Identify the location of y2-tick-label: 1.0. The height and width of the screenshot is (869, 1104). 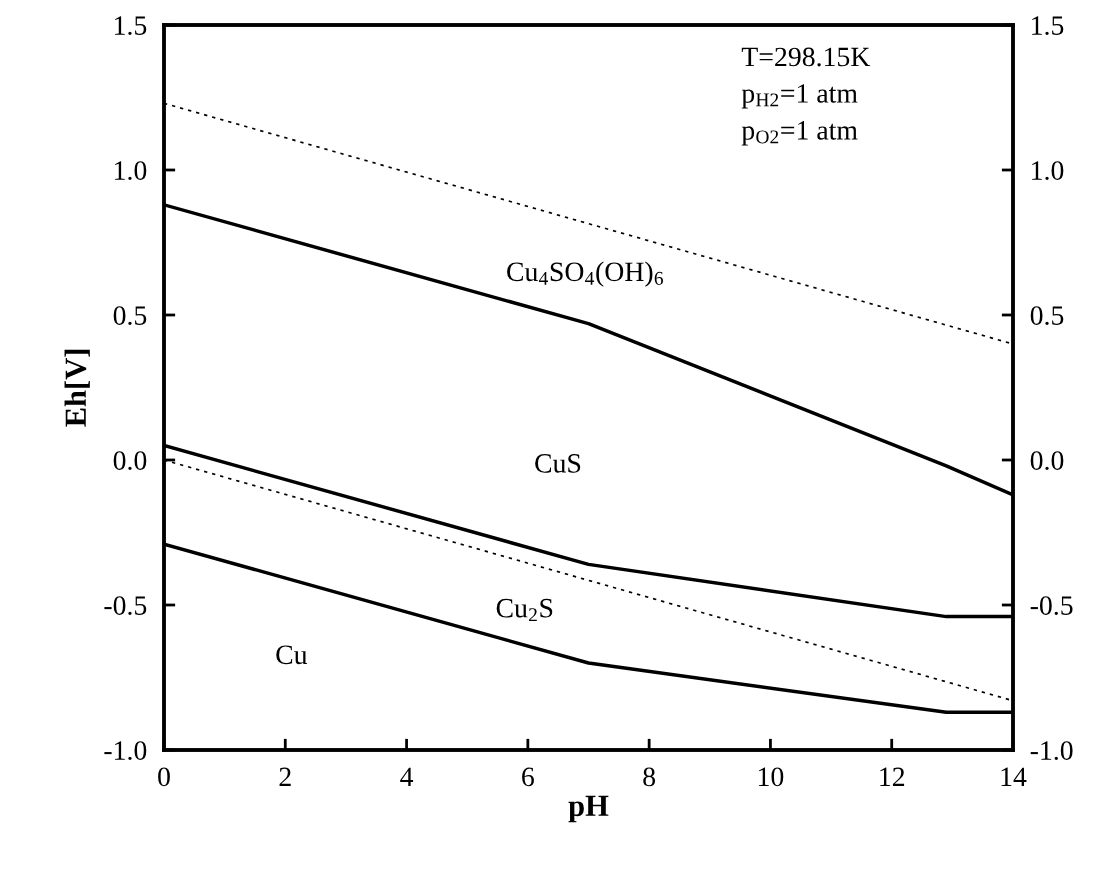
(1048, 171).